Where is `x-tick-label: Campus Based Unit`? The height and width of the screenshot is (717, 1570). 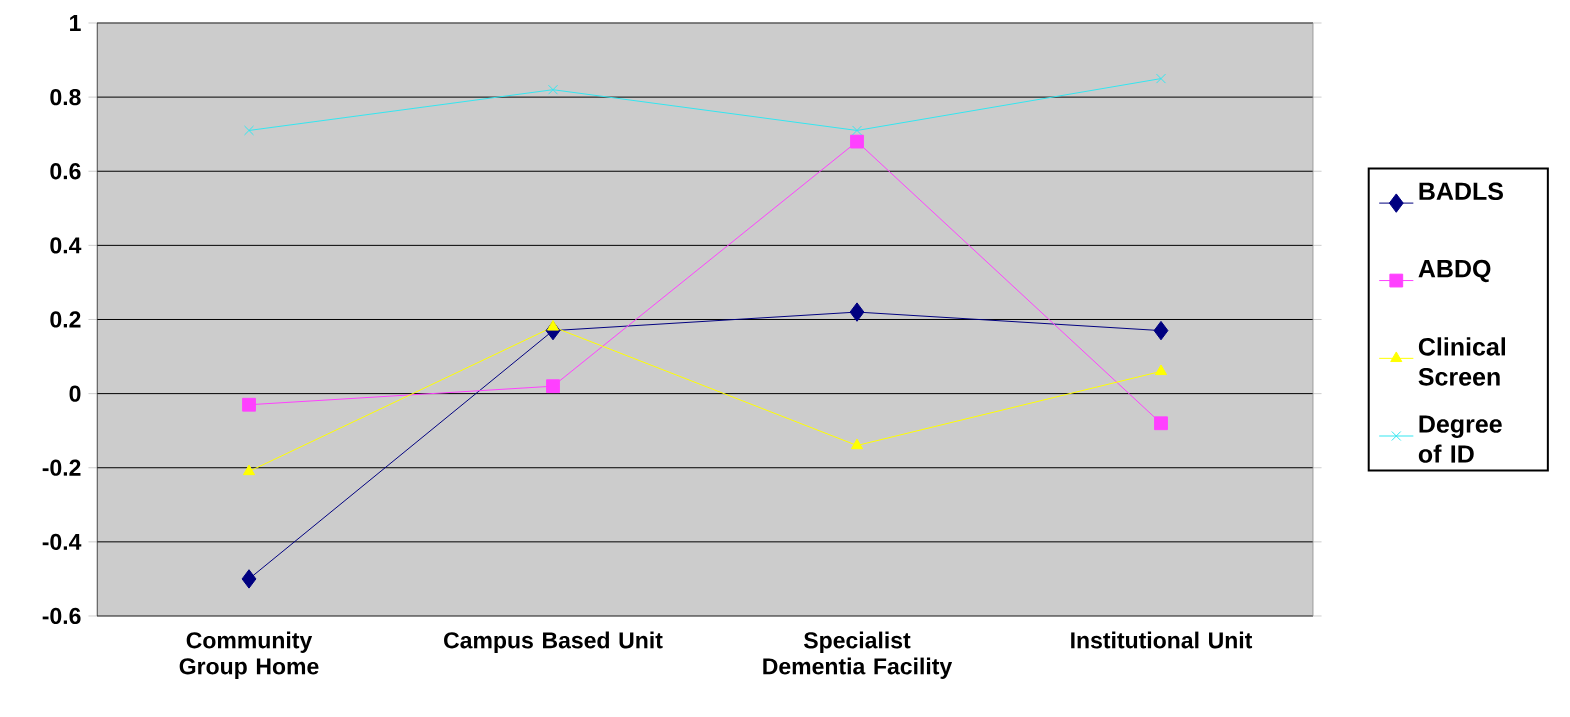 x-tick-label: Campus Based Unit is located at coordinates (553, 642).